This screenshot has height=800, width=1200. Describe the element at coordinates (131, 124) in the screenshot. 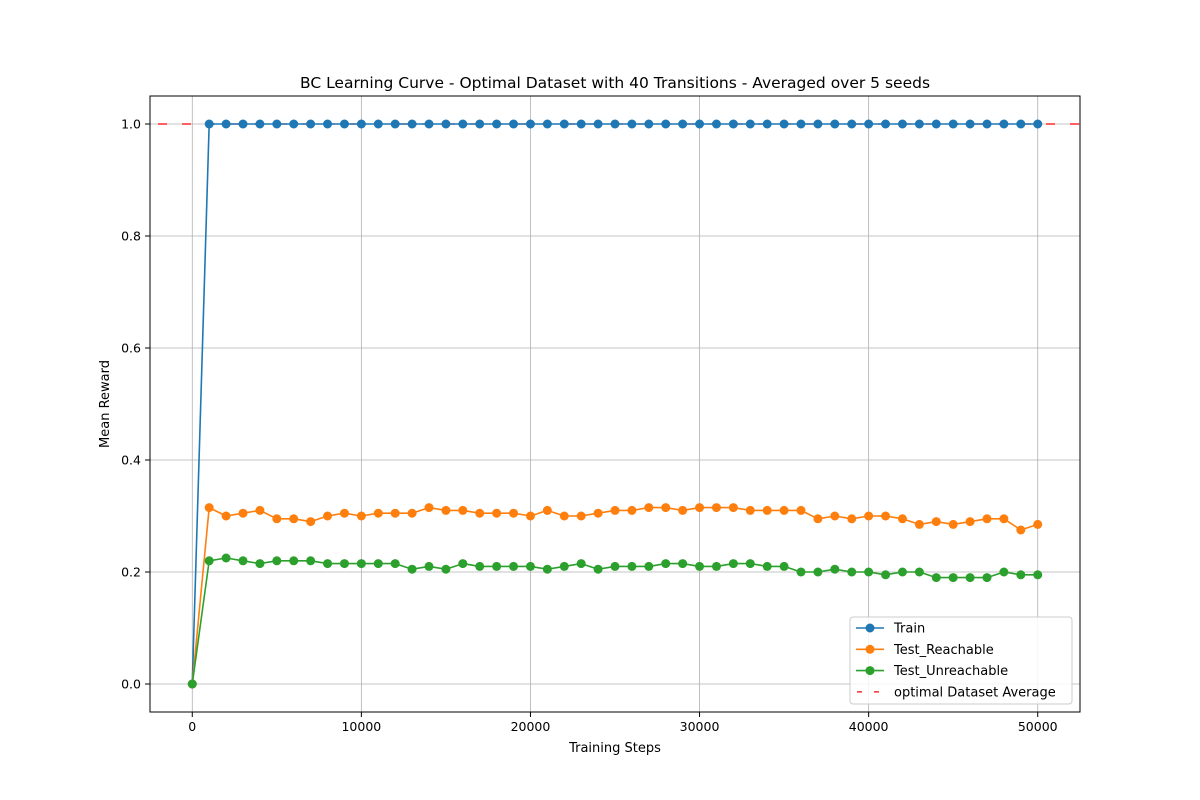

I see `y-tick-label: 1.0` at that location.